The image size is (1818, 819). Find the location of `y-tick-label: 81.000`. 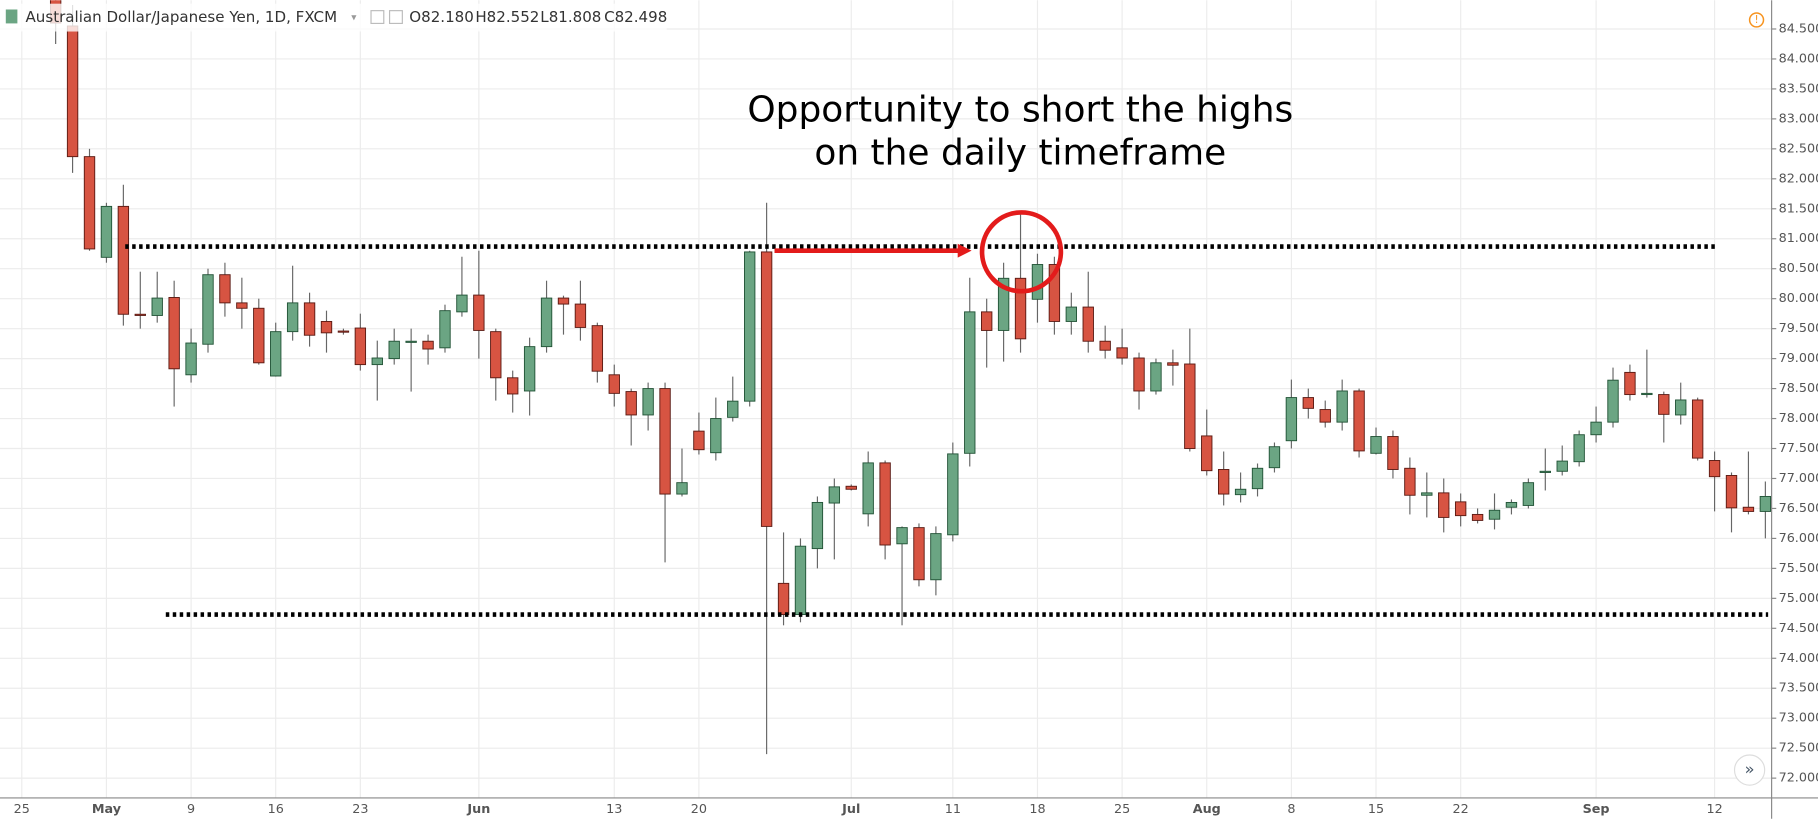

y-tick-label: 81.000 is located at coordinates (1798, 238).